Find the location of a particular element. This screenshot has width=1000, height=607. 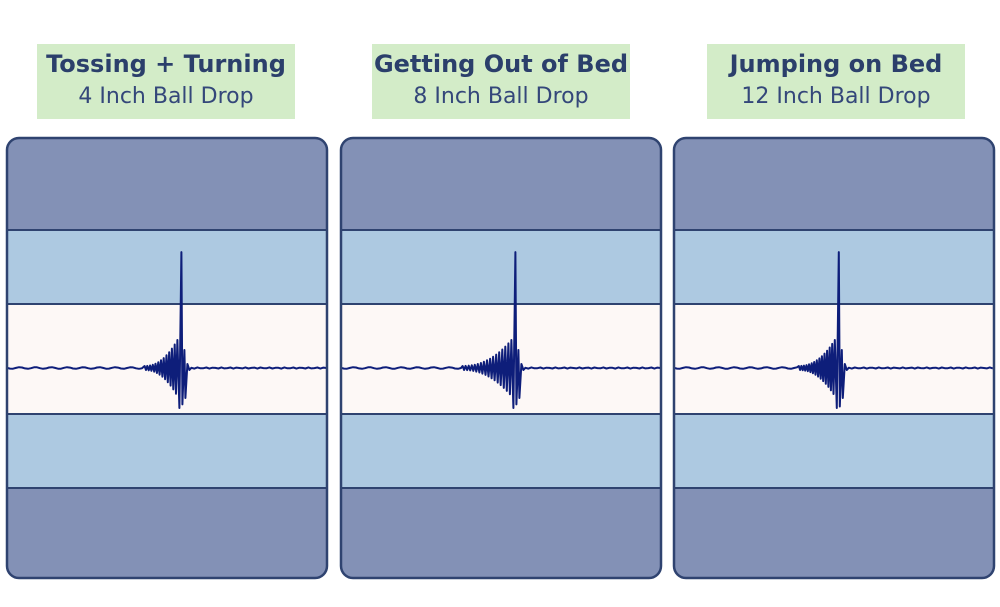

chart-label-box-3: Jumping on Bed 12 Inch Ball Drop is located at coordinates (836, 81).